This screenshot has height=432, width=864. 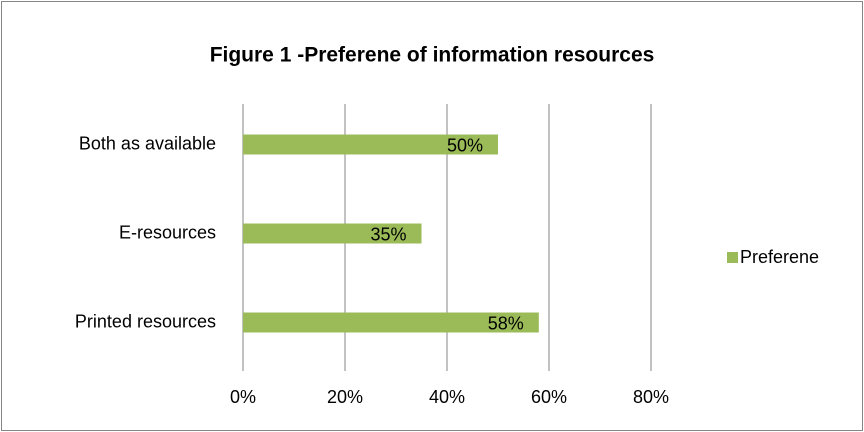 What do you see at coordinates (388, 234) in the screenshot?
I see `value-label: 35%` at bounding box center [388, 234].